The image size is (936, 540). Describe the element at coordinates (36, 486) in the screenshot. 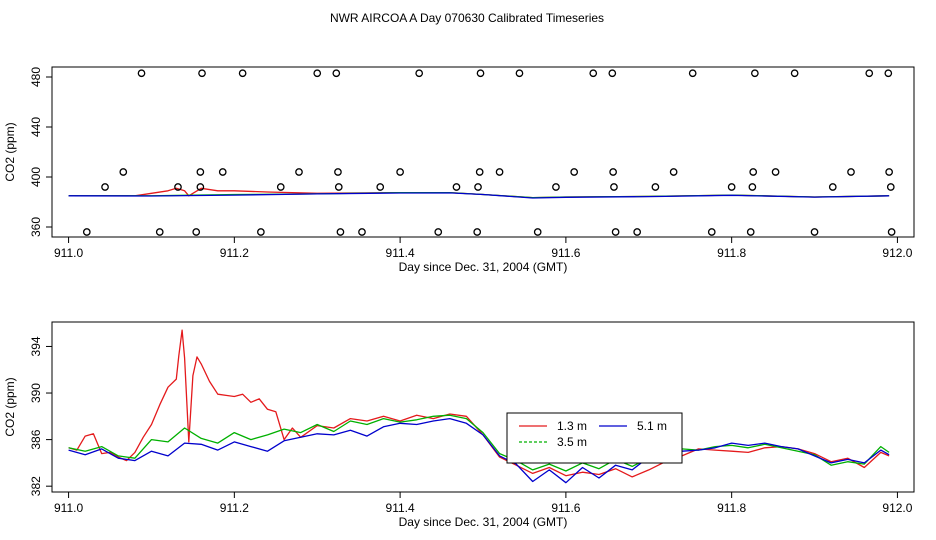

I see `y-tick-label: 382` at that location.